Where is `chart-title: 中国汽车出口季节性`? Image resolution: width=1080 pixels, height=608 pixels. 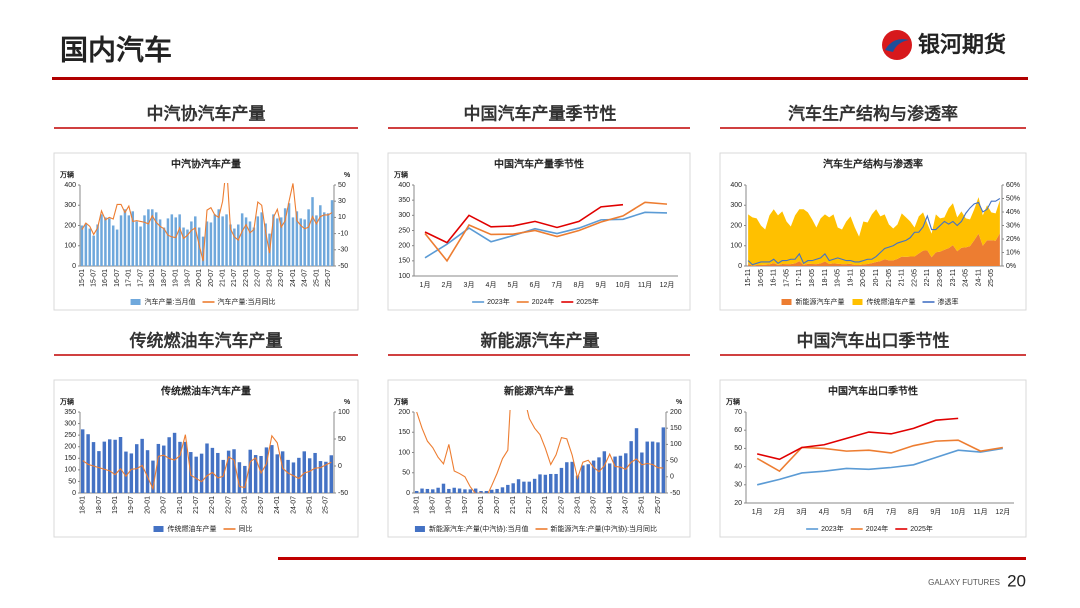 chart-title: 中国汽车出口季节性 is located at coordinates (873, 390).